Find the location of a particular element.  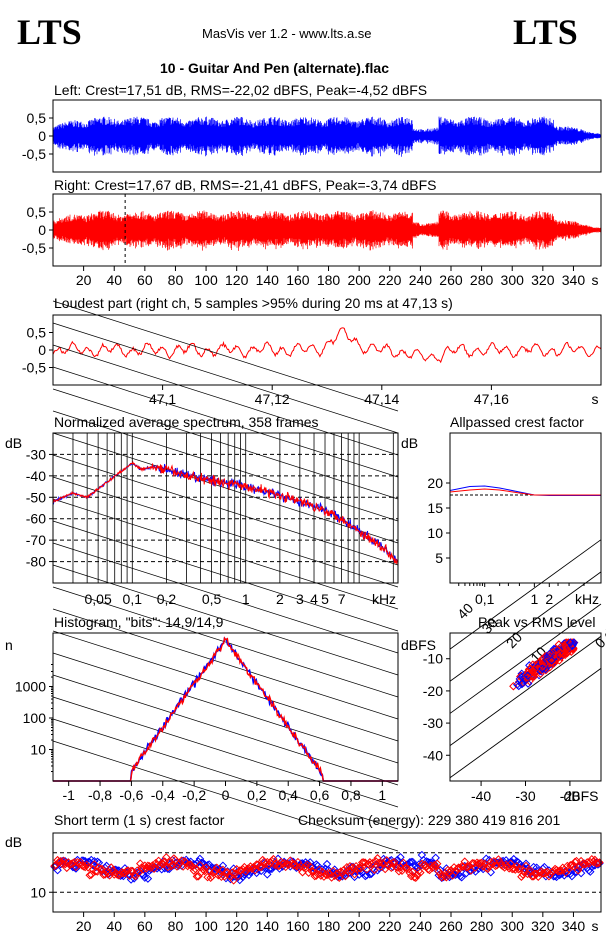

spectrum-right-trace is located at coordinates (225, 512).